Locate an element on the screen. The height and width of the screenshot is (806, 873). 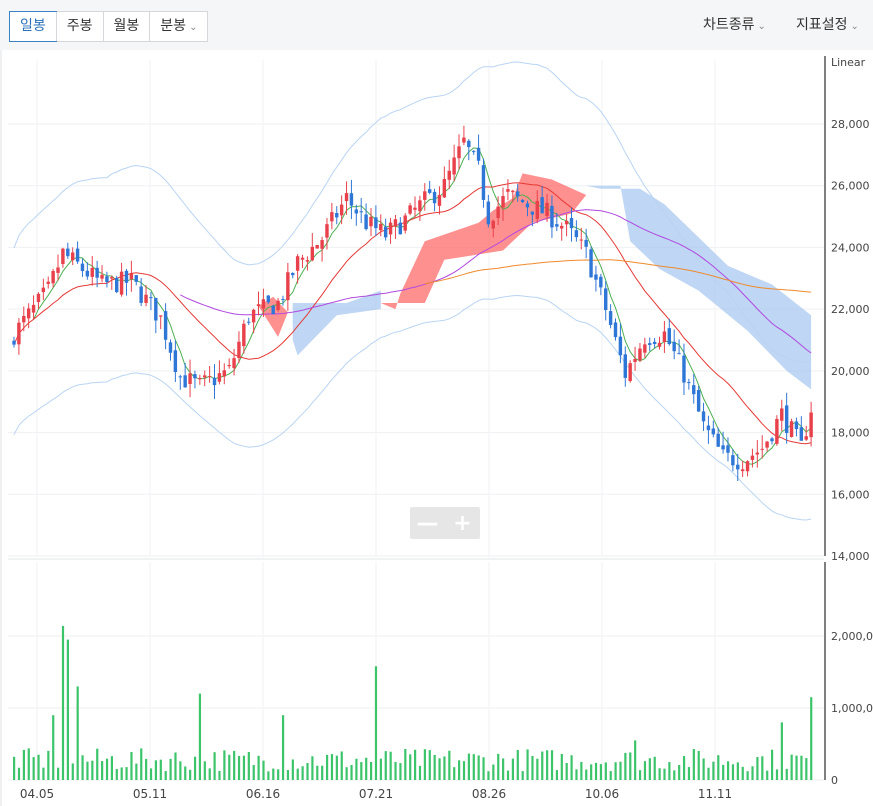
plus-icon: + is located at coordinates (462, 523).